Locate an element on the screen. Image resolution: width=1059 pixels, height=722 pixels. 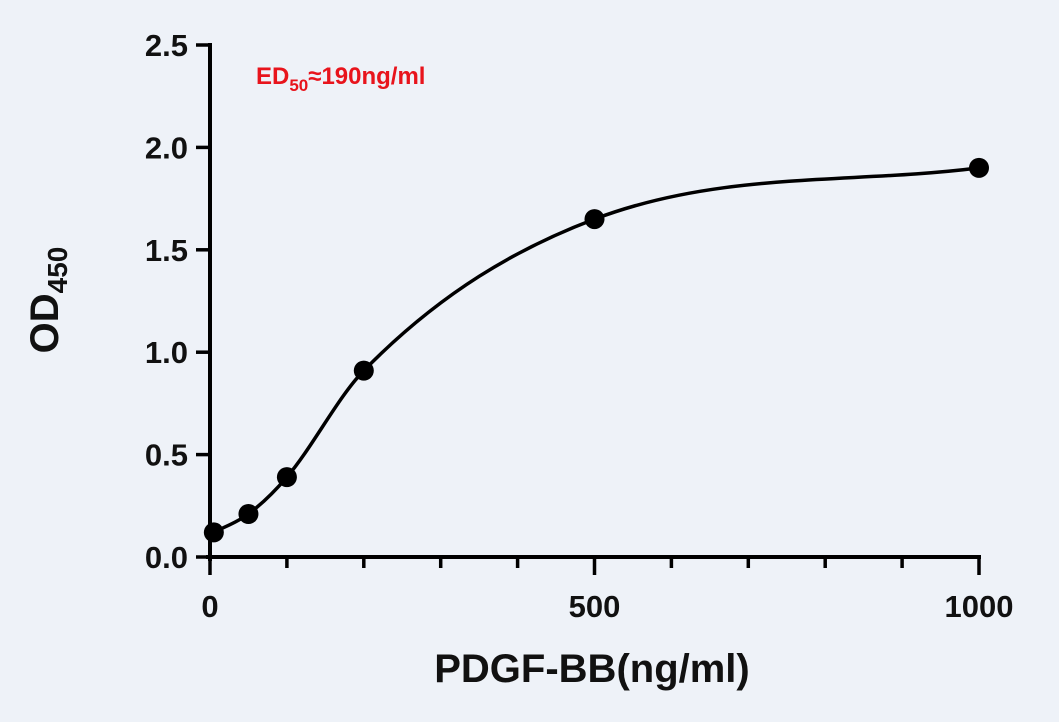
x-axis-title: PDGF-BB(ng/ml) is located at coordinates (592, 669).